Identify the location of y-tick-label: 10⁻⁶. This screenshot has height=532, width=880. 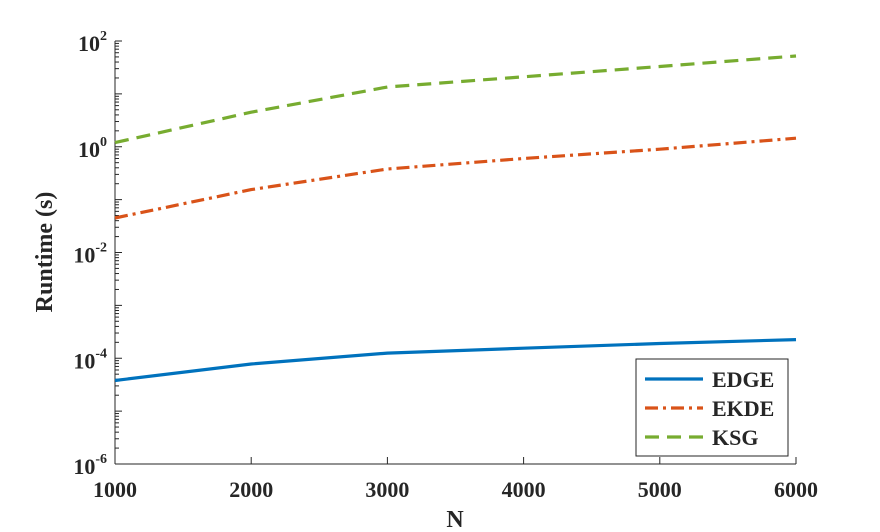
(90, 465).